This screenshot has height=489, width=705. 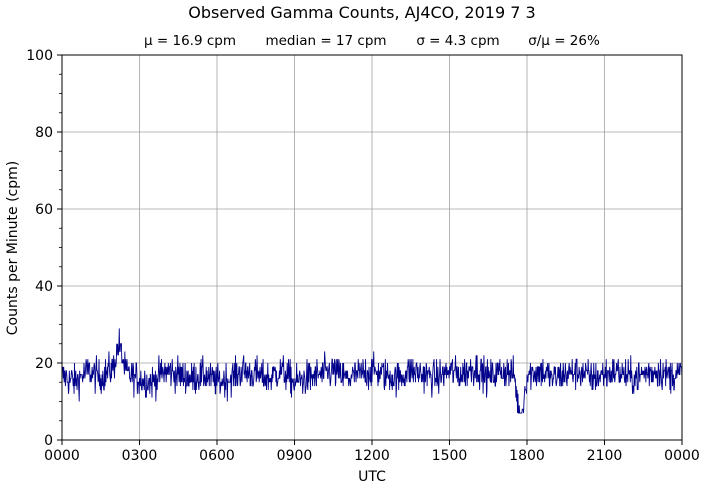 I want to click on y-tick-label: 40, so click(x=44, y=287).